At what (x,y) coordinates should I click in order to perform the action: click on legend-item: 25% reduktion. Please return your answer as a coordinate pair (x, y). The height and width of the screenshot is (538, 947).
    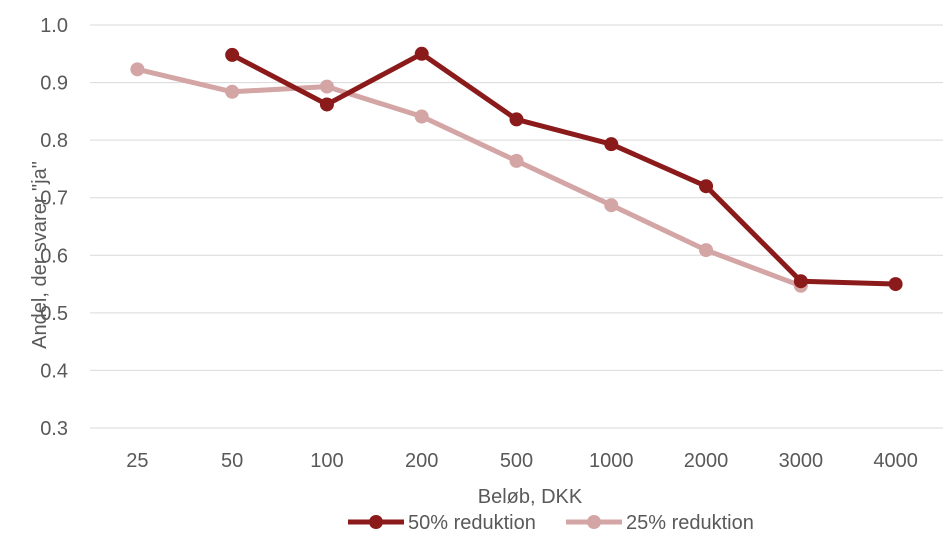
    Looking at the image, I should click on (660, 523).